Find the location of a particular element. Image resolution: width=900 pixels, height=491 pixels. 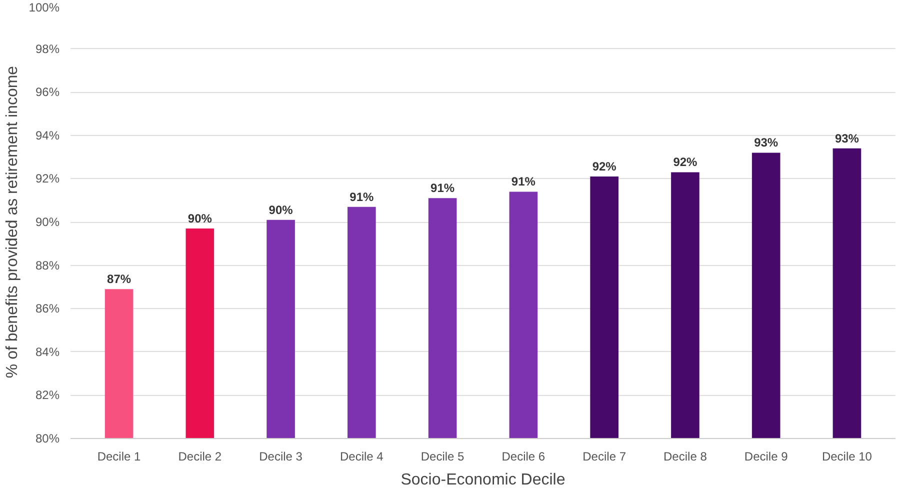

y-tick-label: 86% is located at coordinates (47, 309).